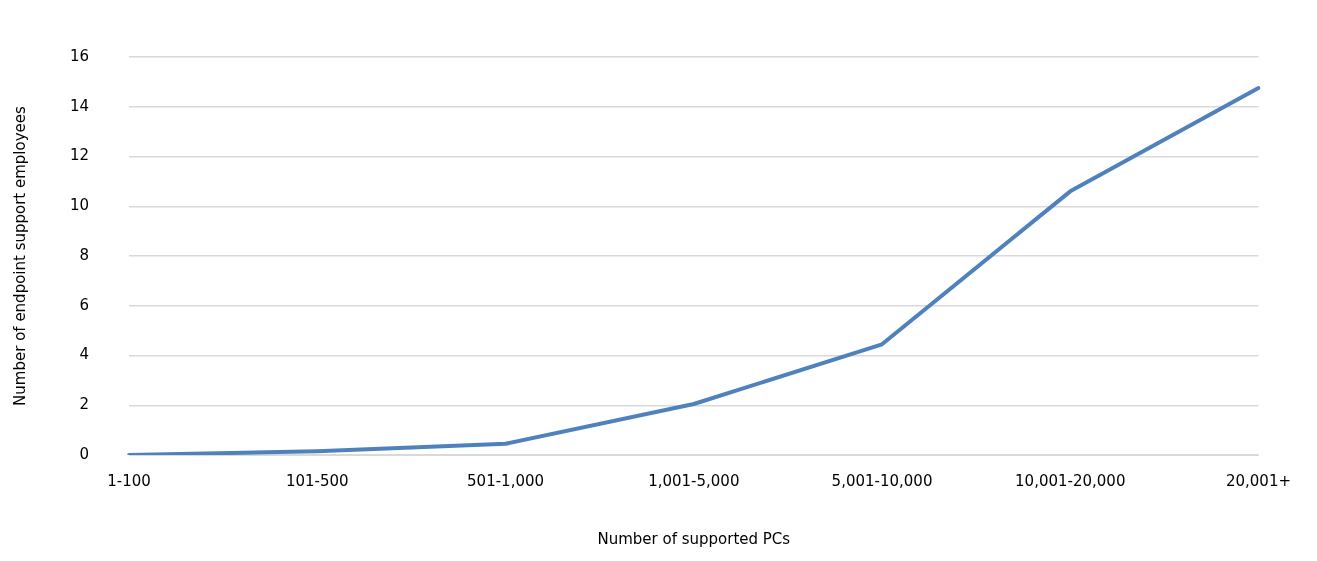 This screenshot has width=1317, height=561. What do you see at coordinates (84, 354) in the screenshot?
I see `y-tick-label: 4` at bounding box center [84, 354].